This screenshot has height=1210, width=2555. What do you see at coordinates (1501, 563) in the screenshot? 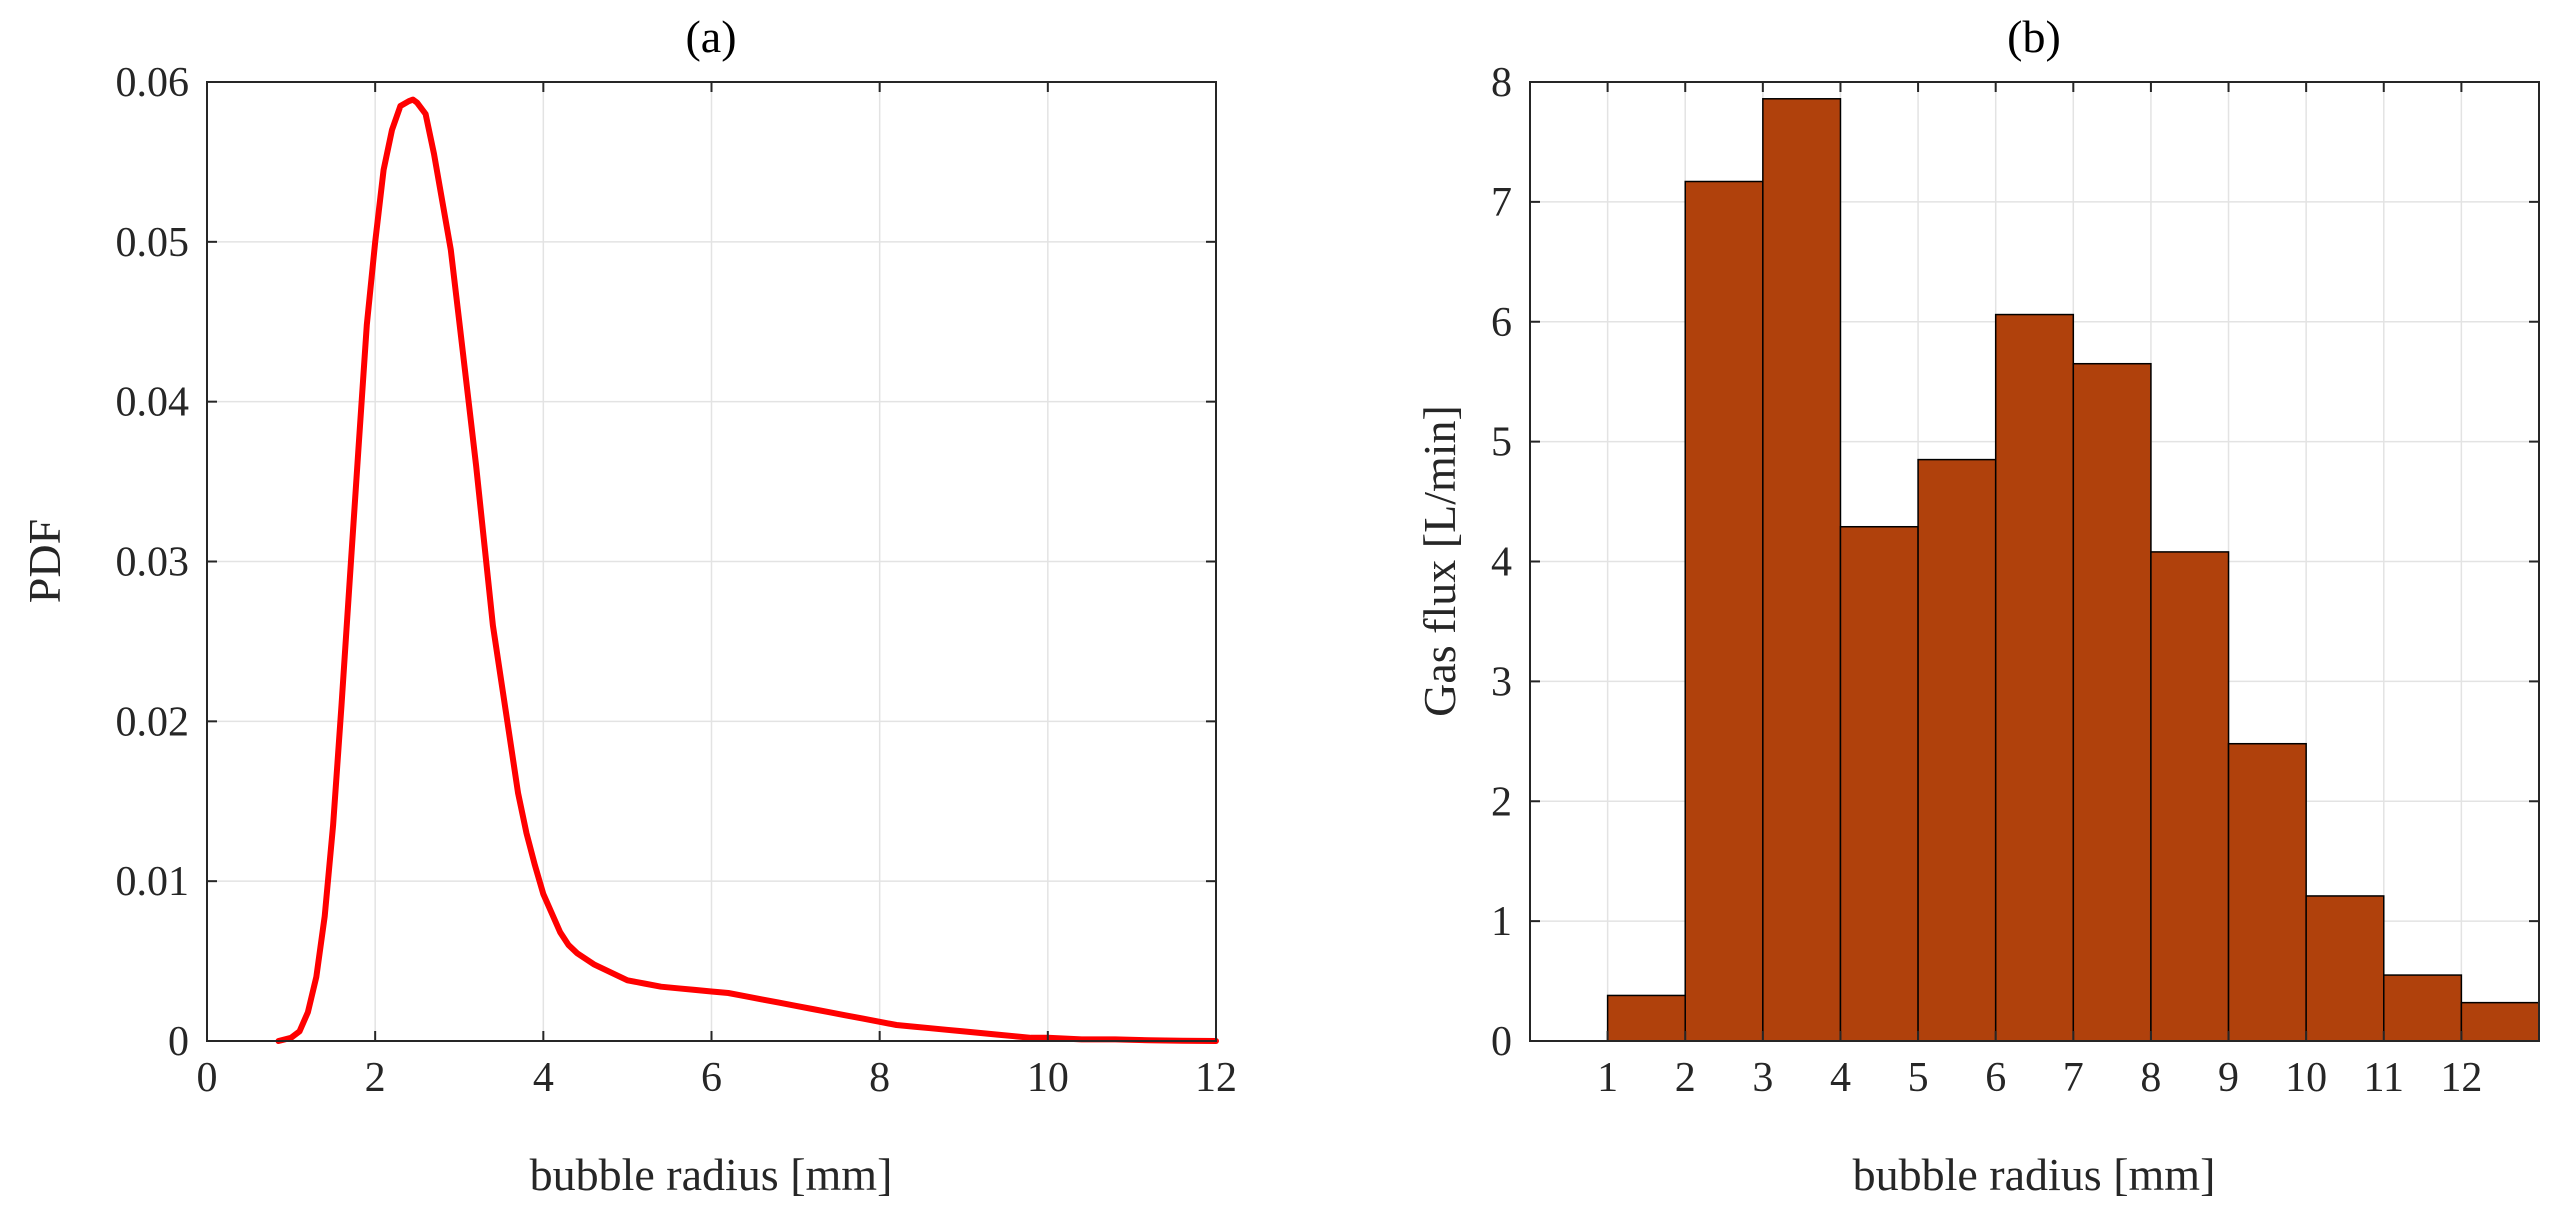
I see `panel-b-y-tick-label: 4` at bounding box center [1501, 563].